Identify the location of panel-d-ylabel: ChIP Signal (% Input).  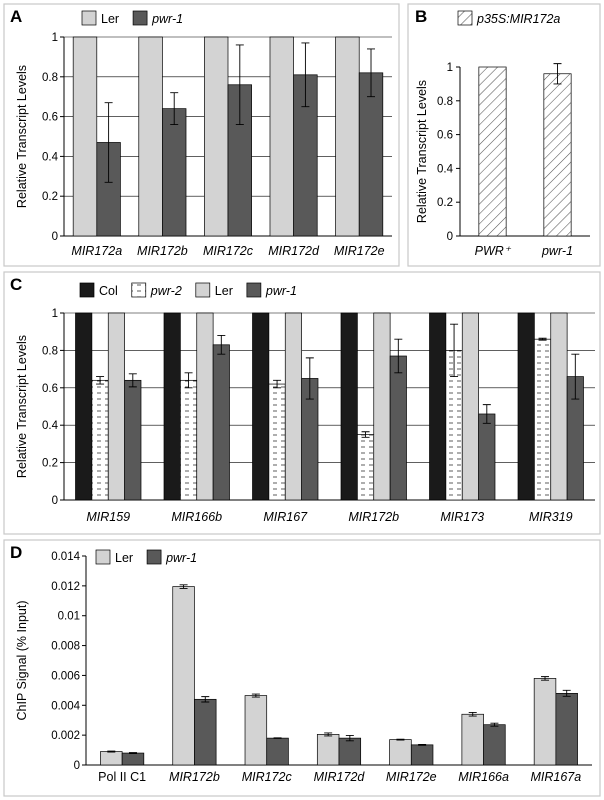
(22, 661).